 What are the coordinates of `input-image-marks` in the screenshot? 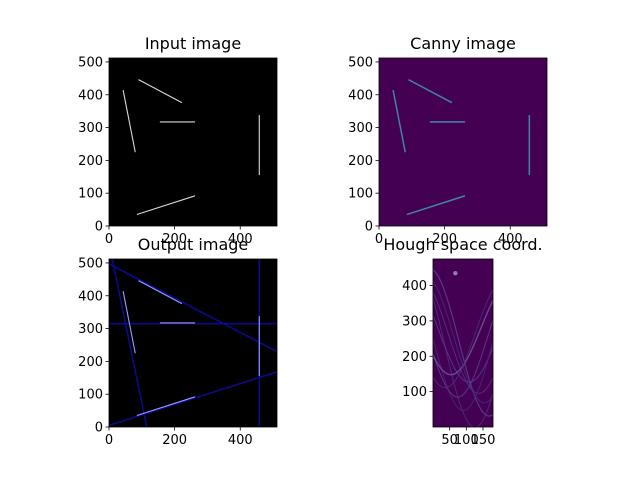 It's located at (191, 147).